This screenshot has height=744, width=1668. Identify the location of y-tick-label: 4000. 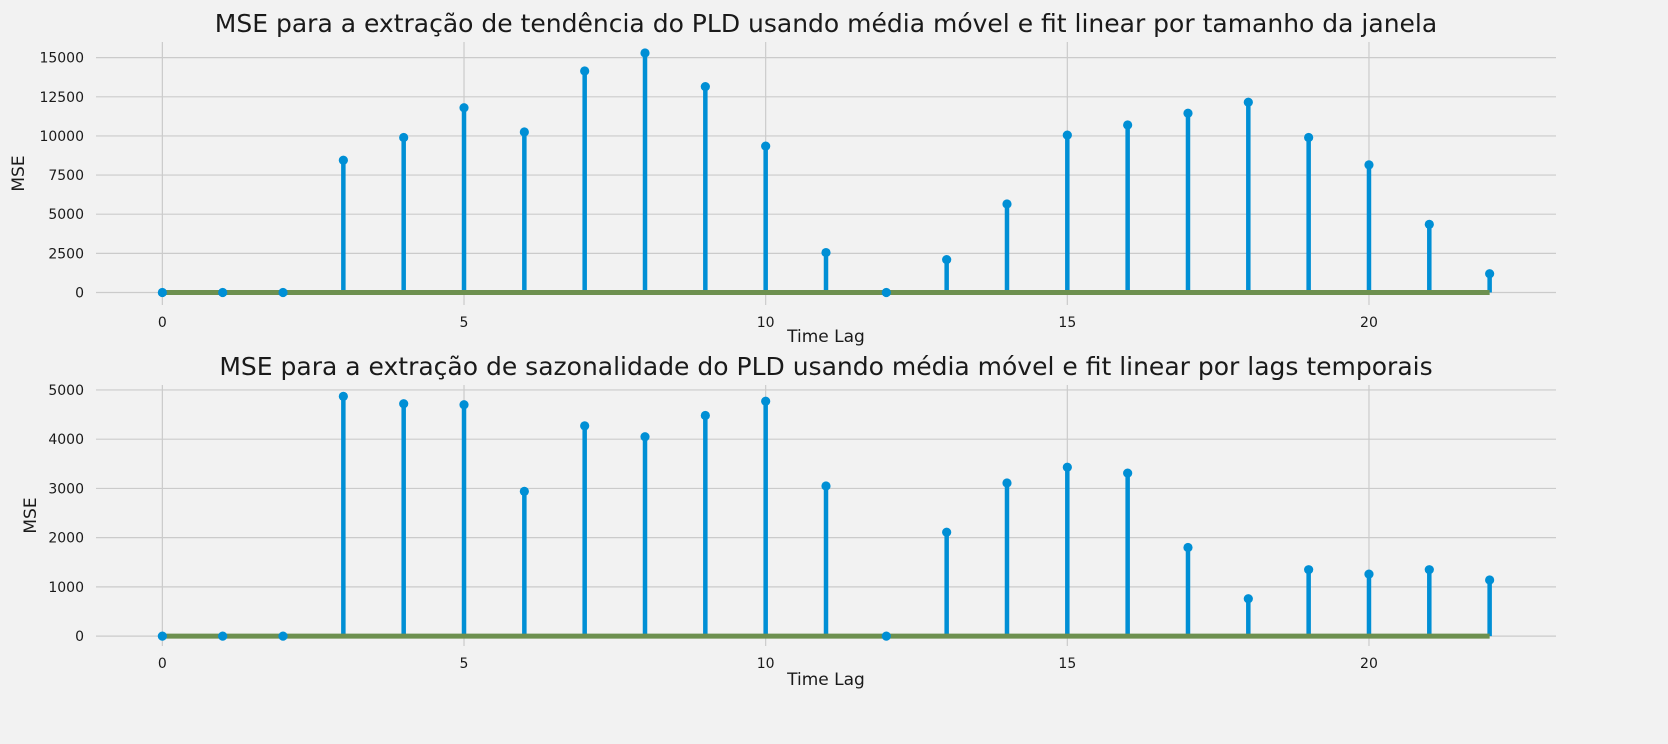
(66, 440).